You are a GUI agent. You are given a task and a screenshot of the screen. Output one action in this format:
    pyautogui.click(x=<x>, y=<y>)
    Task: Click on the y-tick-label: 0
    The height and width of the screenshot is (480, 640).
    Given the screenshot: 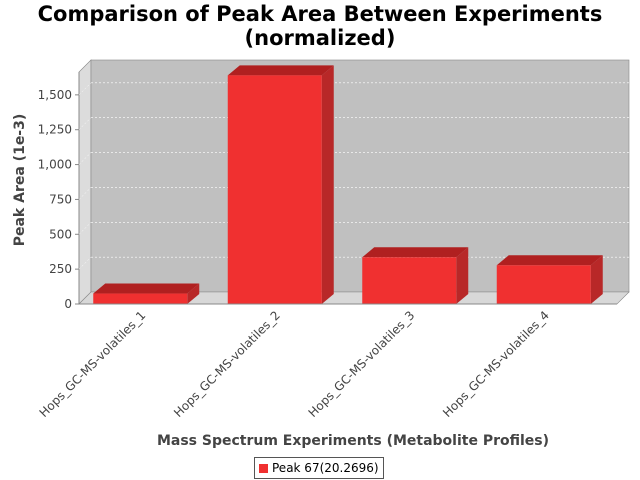 What is the action you would take?
    pyautogui.click(x=68, y=304)
    